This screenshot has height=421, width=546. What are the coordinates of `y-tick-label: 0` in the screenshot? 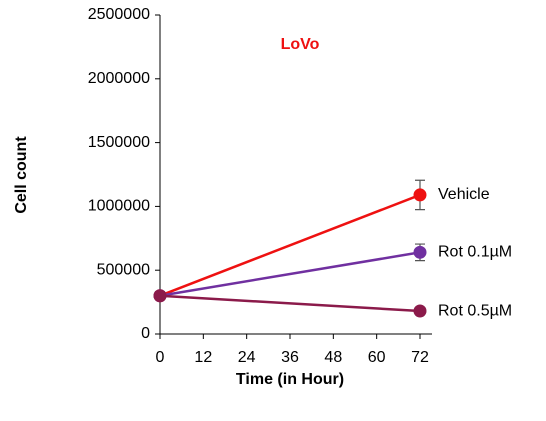 It's located at (145, 333).